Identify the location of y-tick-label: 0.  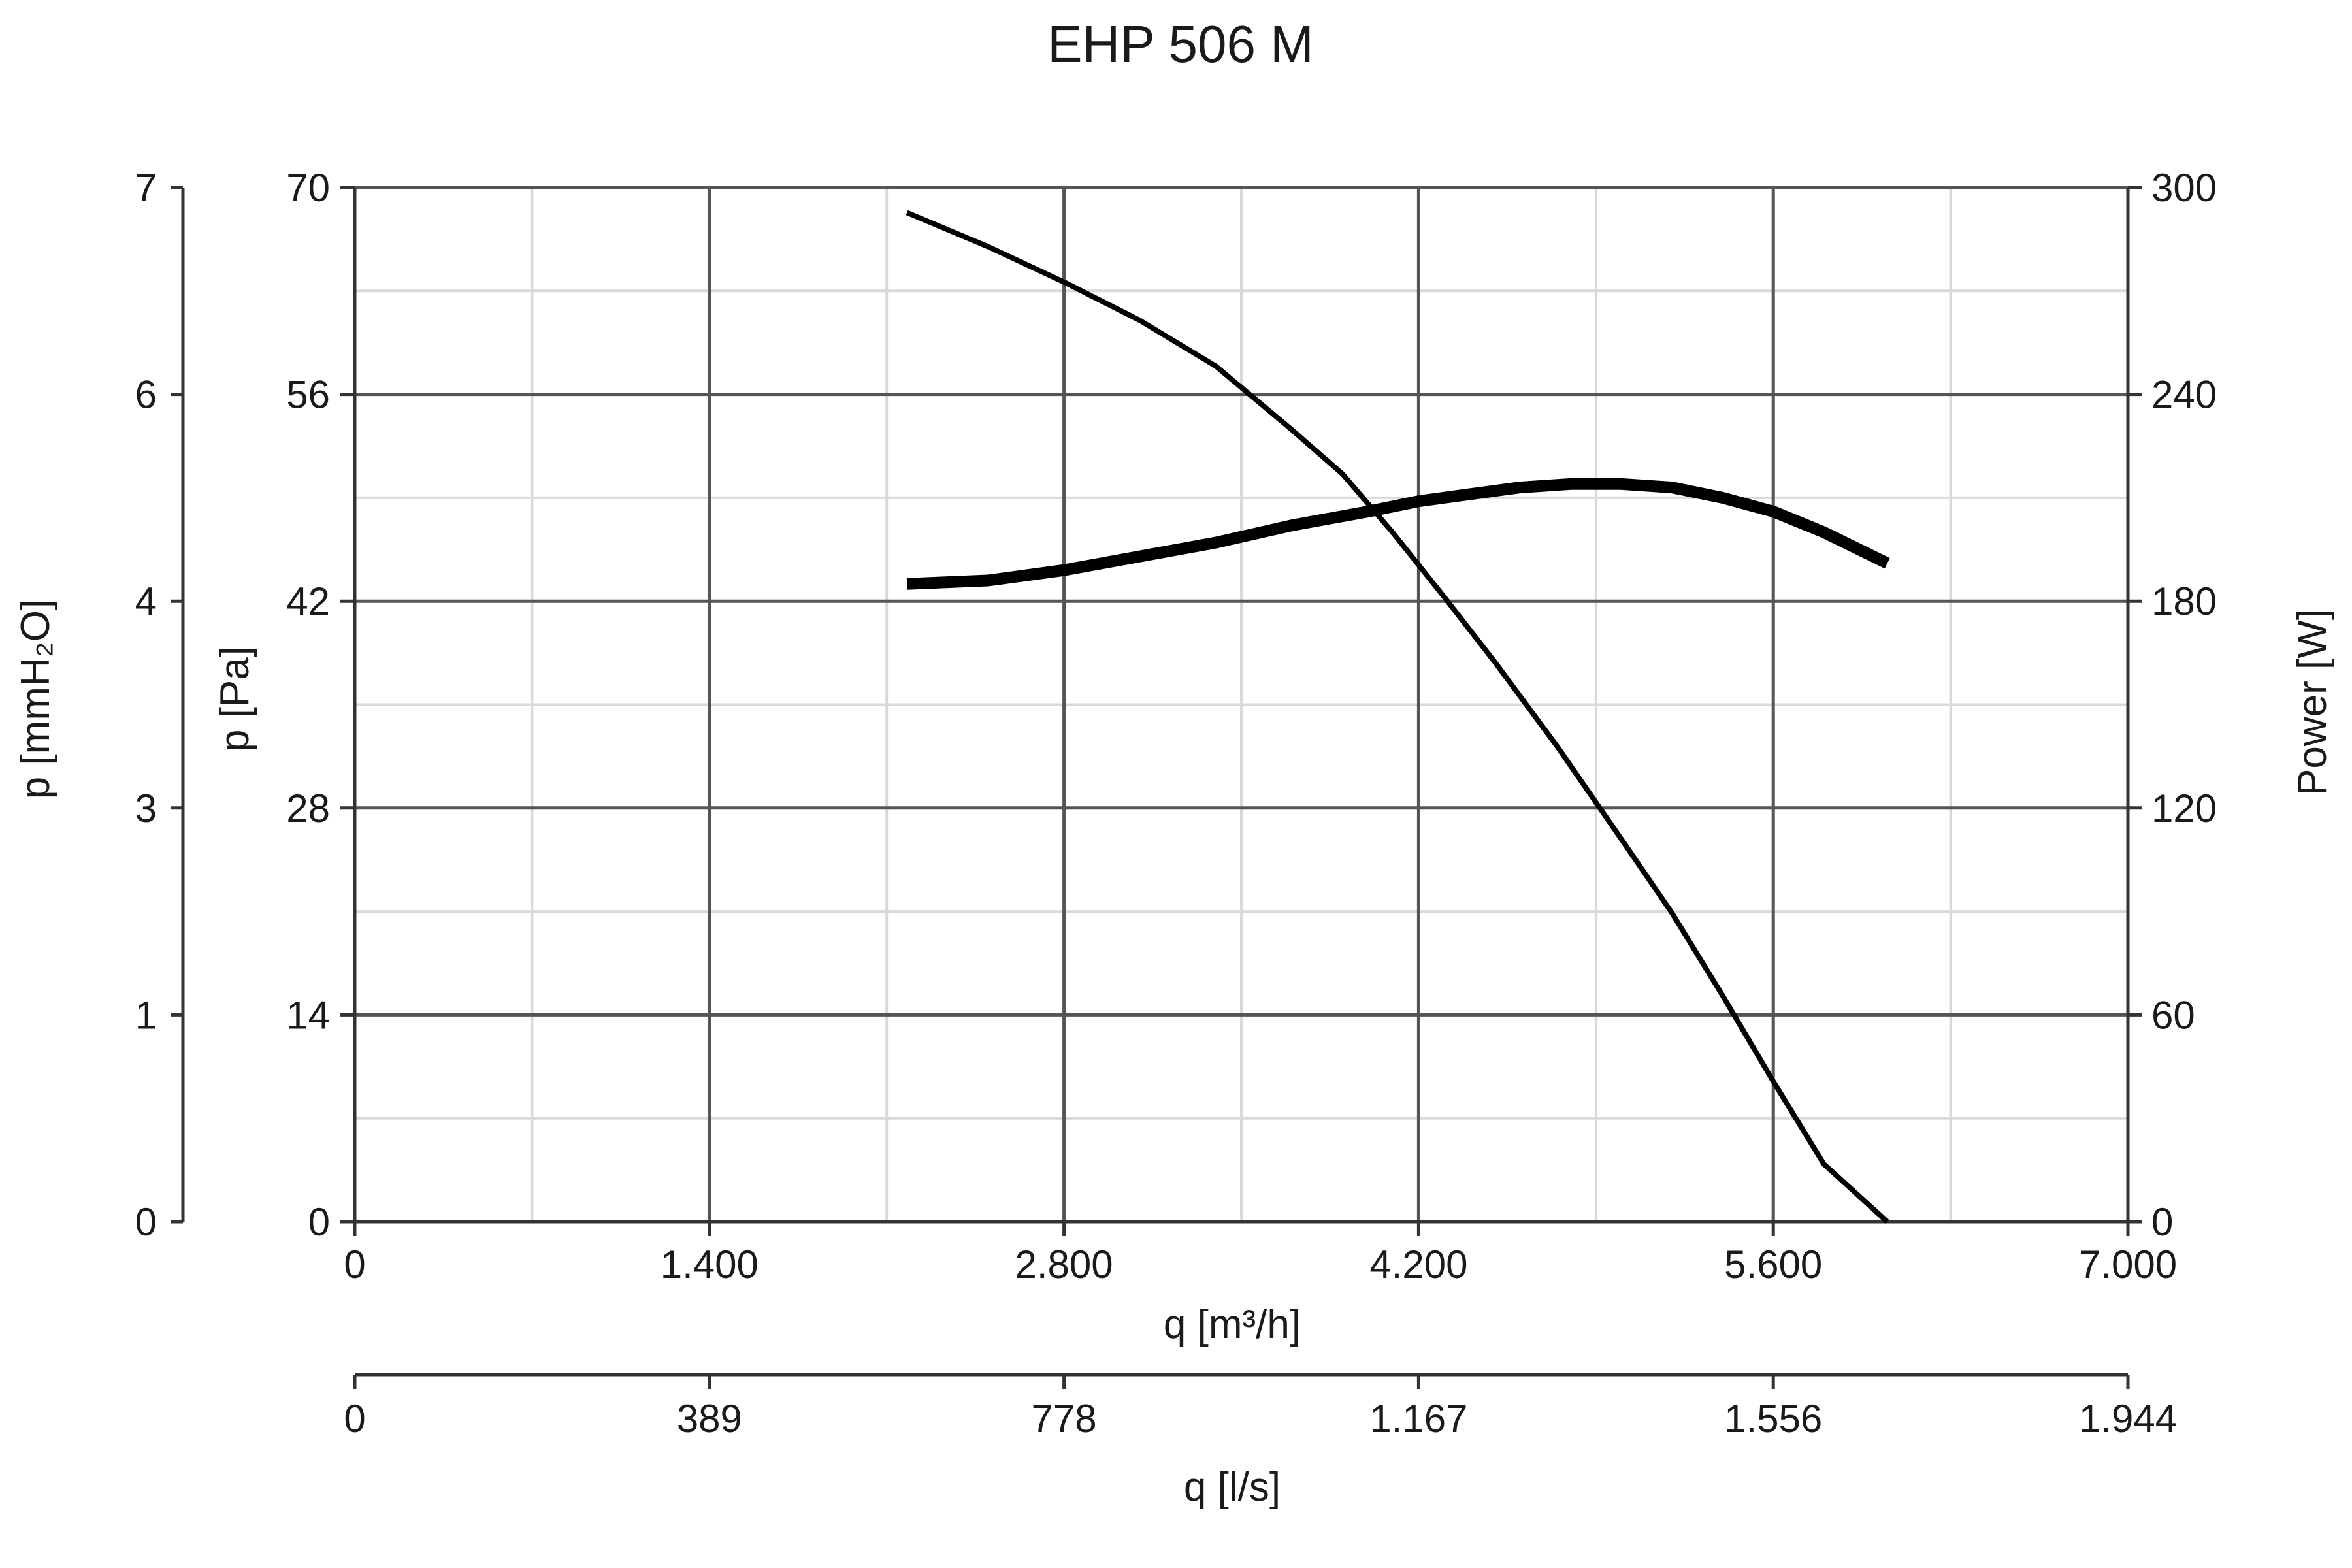
(319, 1222).